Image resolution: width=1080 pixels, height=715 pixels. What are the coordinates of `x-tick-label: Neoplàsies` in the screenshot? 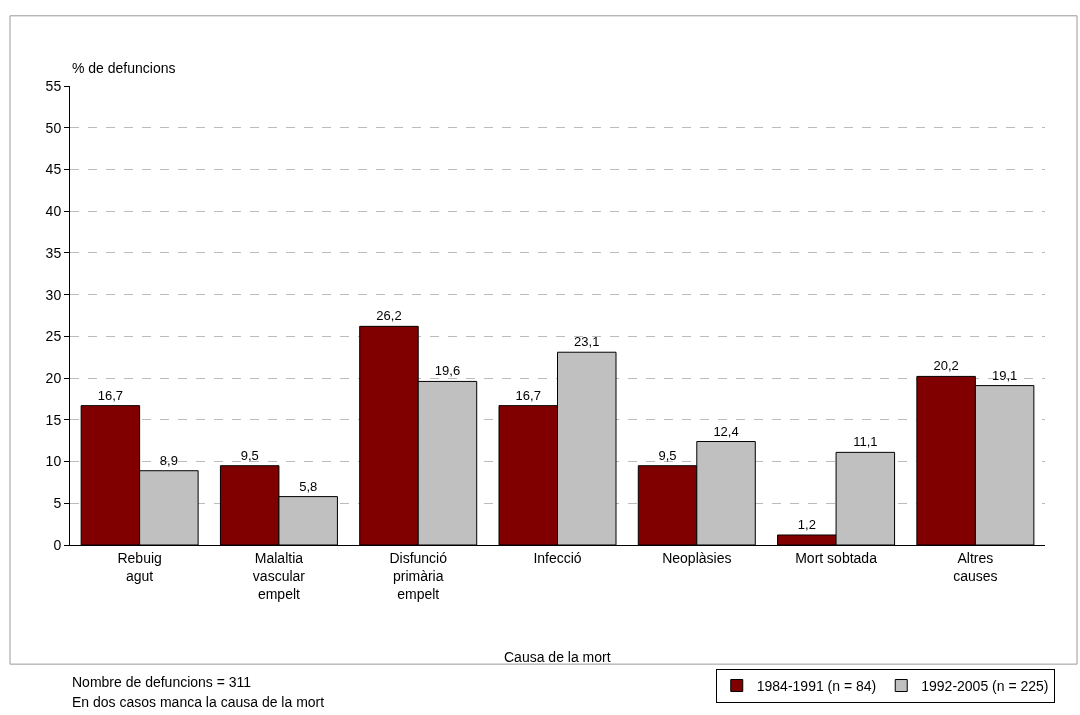 It's located at (697, 557).